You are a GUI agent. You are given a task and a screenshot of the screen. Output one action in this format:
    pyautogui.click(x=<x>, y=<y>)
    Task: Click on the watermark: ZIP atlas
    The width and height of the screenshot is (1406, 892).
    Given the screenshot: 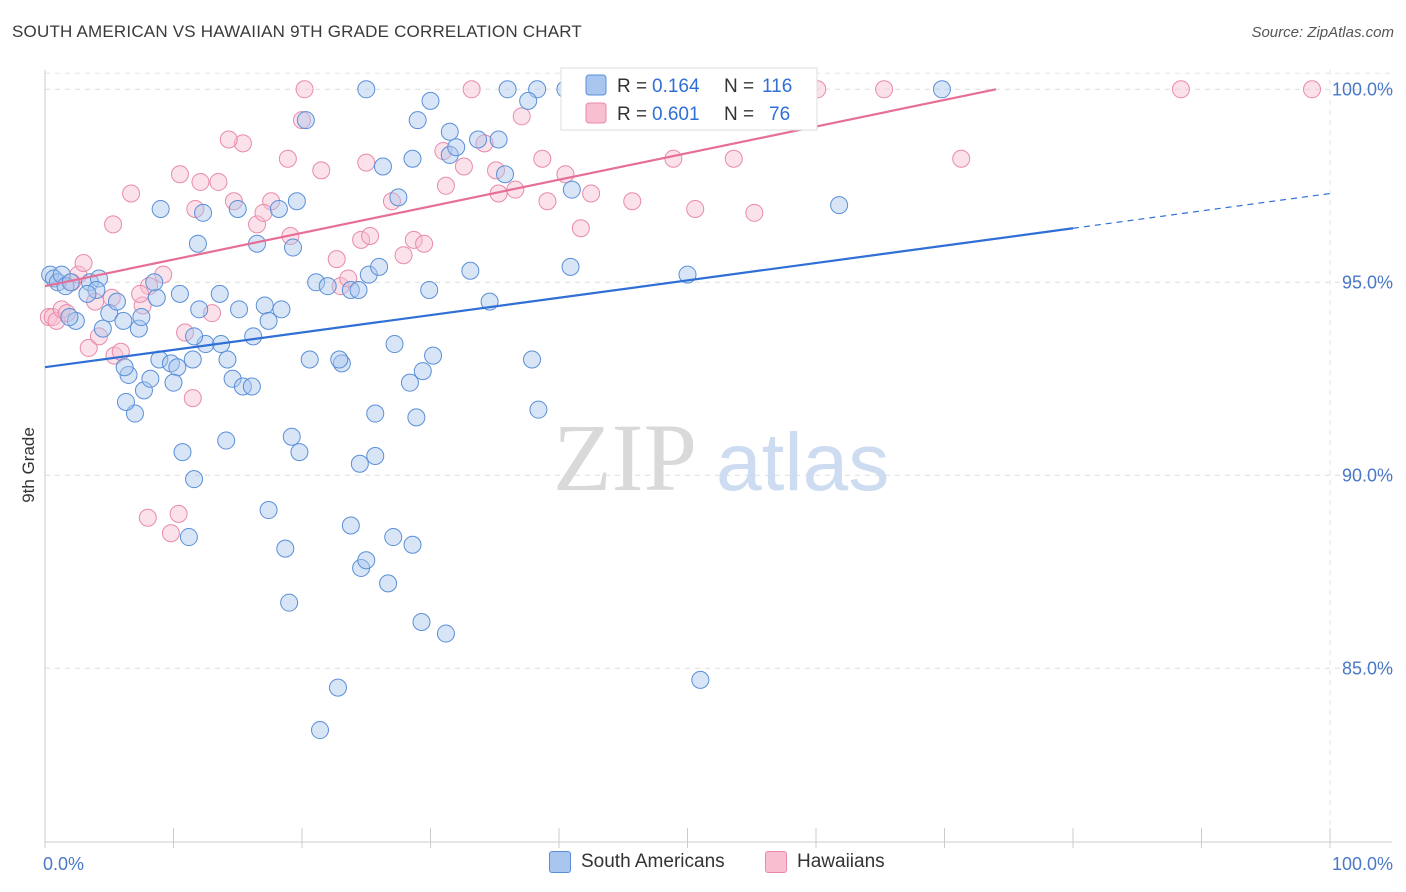 What is the action you would take?
    pyautogui.click(x=721, y=457)
    